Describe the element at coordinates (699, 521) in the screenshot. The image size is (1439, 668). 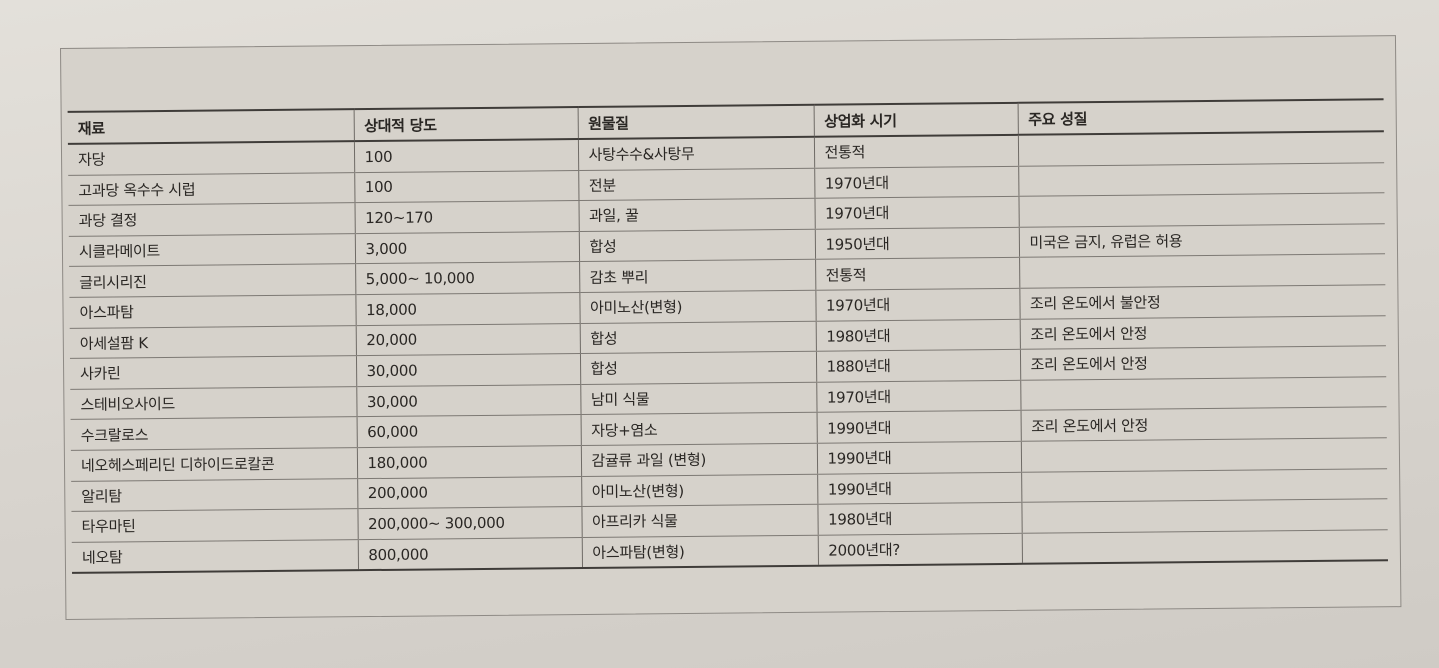
I see `source-cell: 아프리카 식물` at that location.